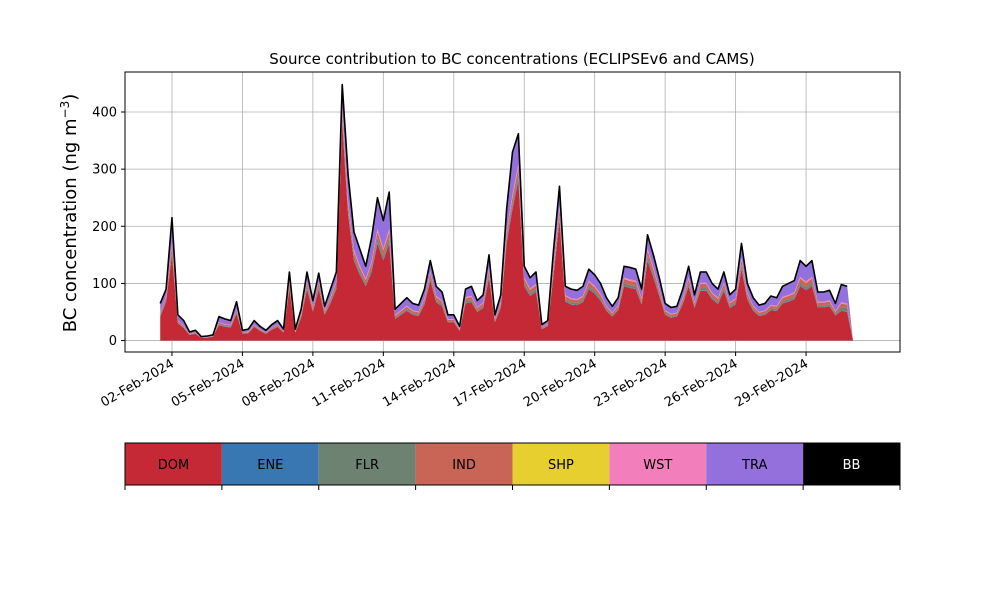 The image size is (1000, 600). I want to click on legend-swatch-dom, so click(173, 464).